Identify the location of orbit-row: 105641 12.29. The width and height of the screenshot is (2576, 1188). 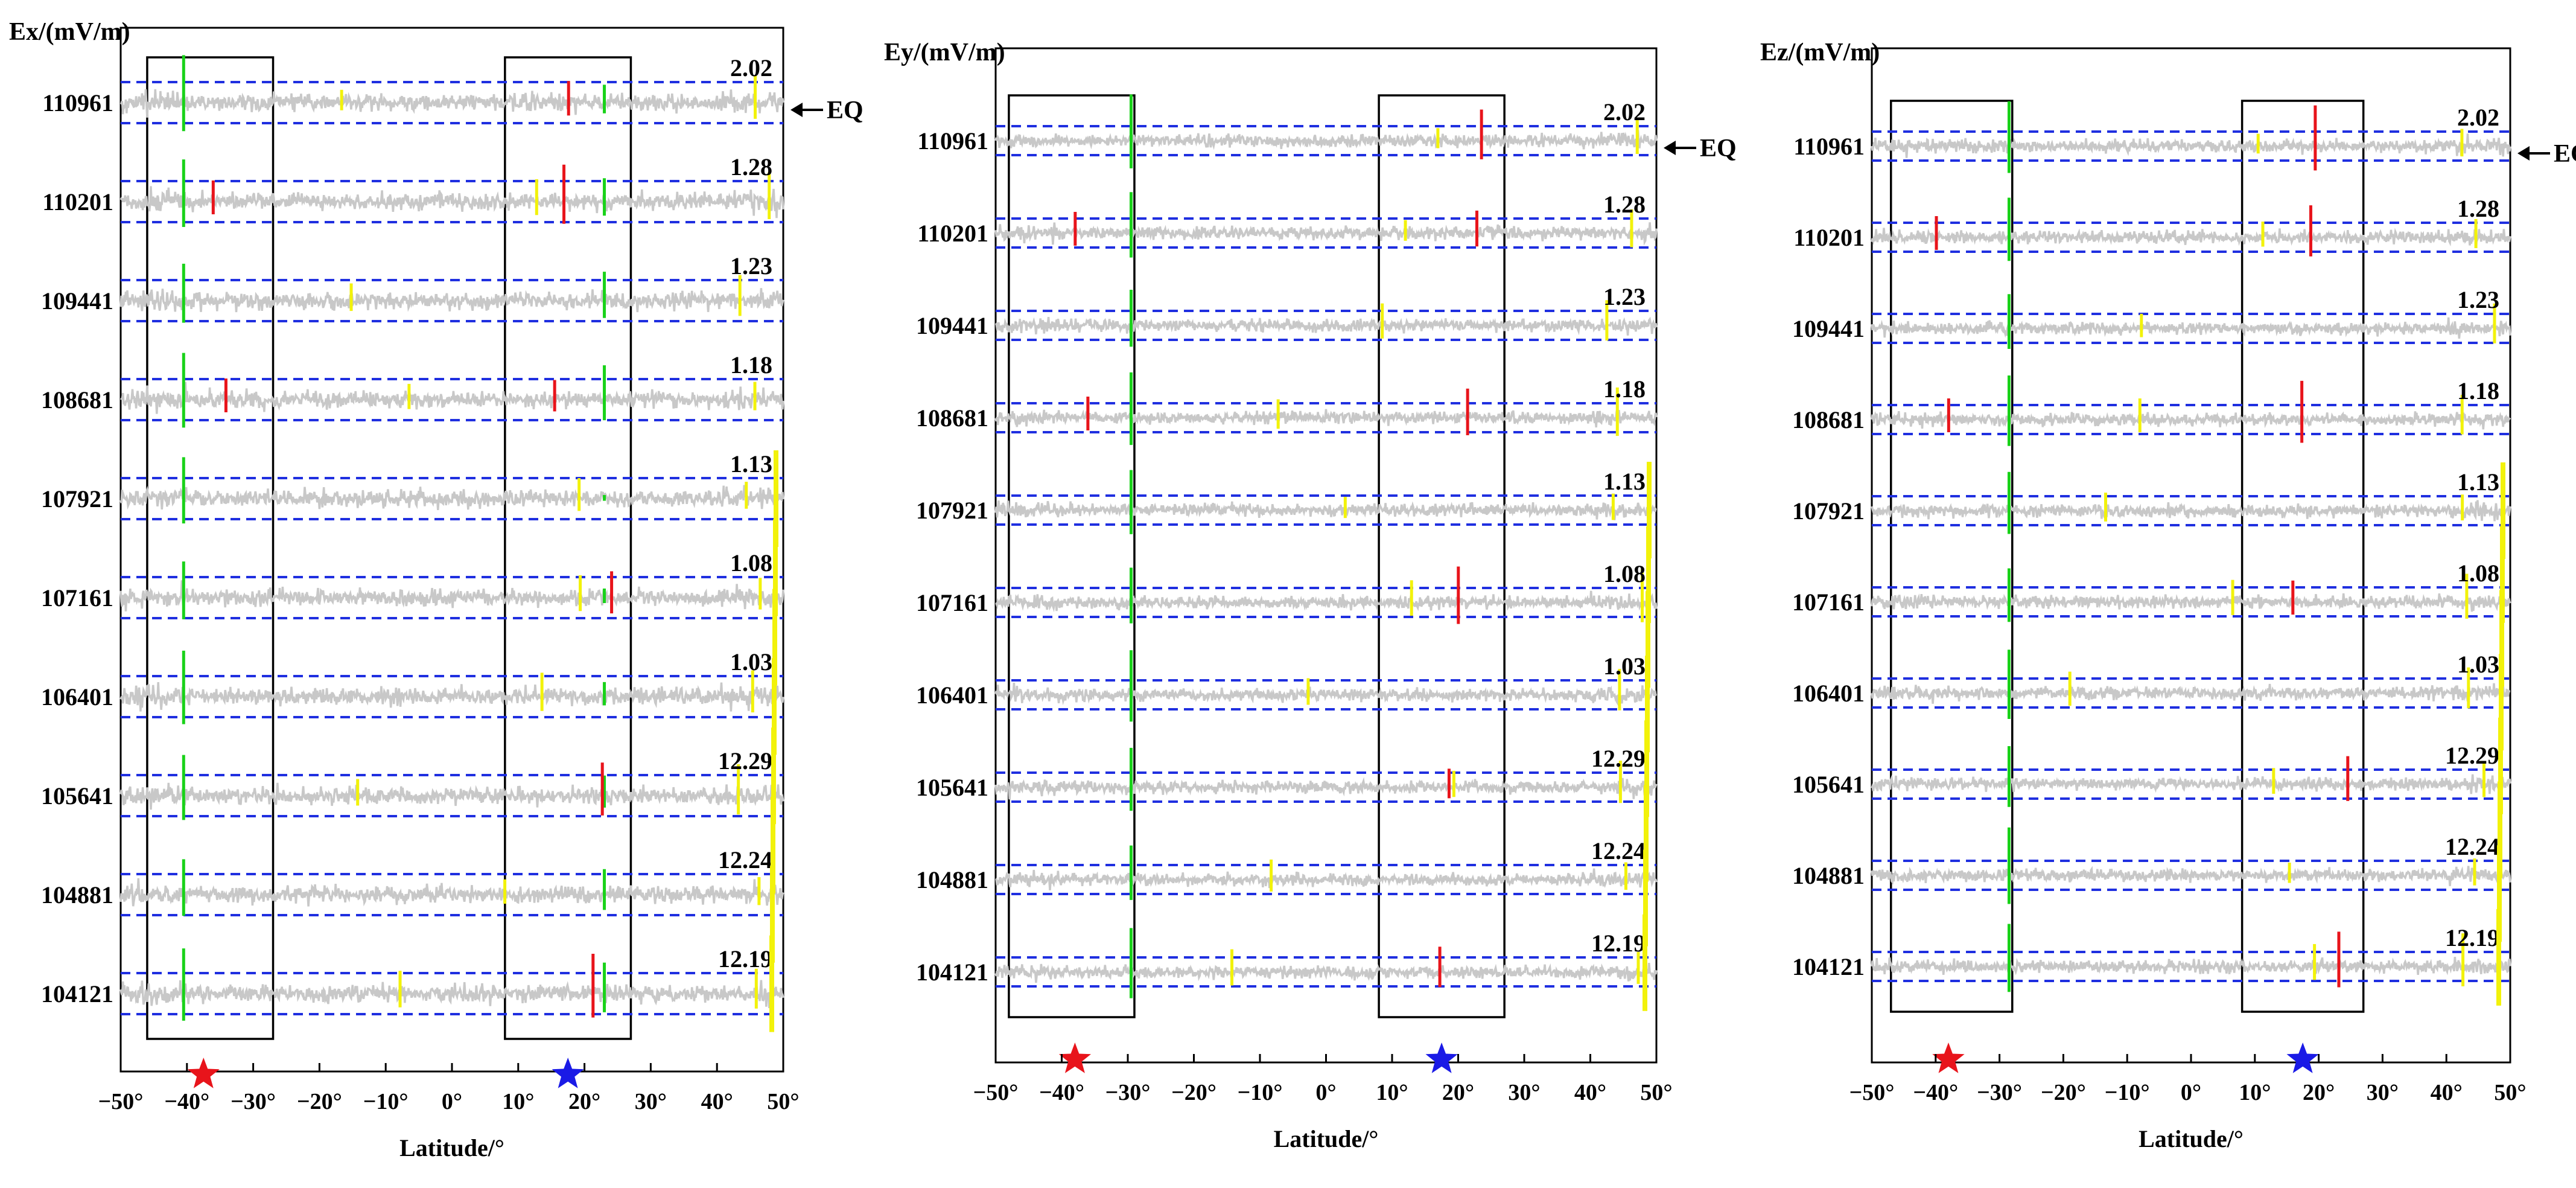
(2151, 774).